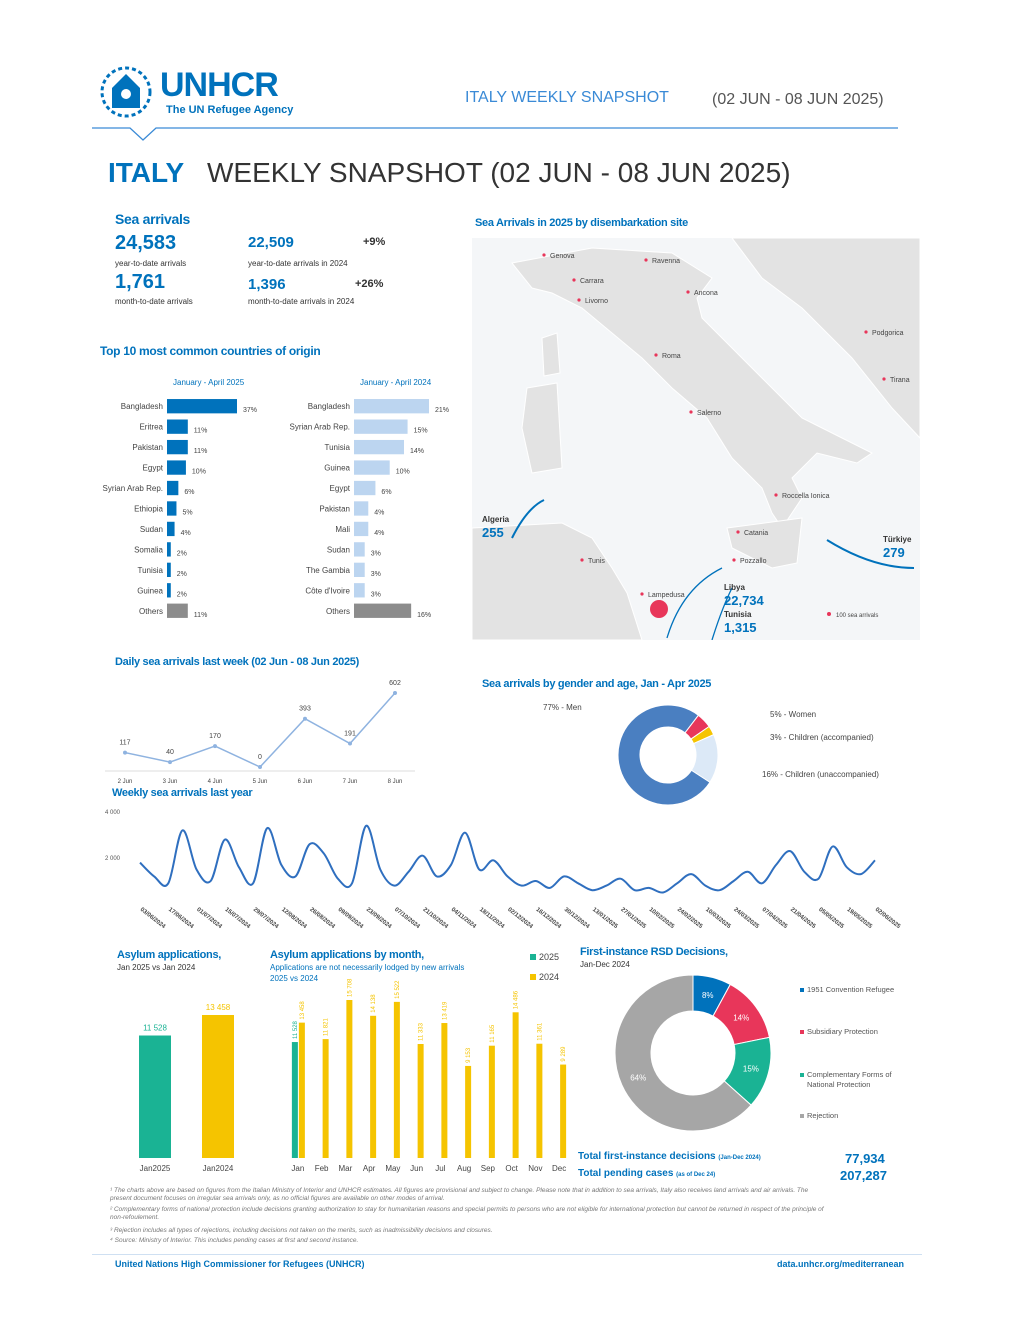 This screenshot has width=1024, height=1325. What do you see at coordinates (626, 1173) in the screenshot?
I see `total-label-text: Total pending cases` at bounding box center [626, 1173].